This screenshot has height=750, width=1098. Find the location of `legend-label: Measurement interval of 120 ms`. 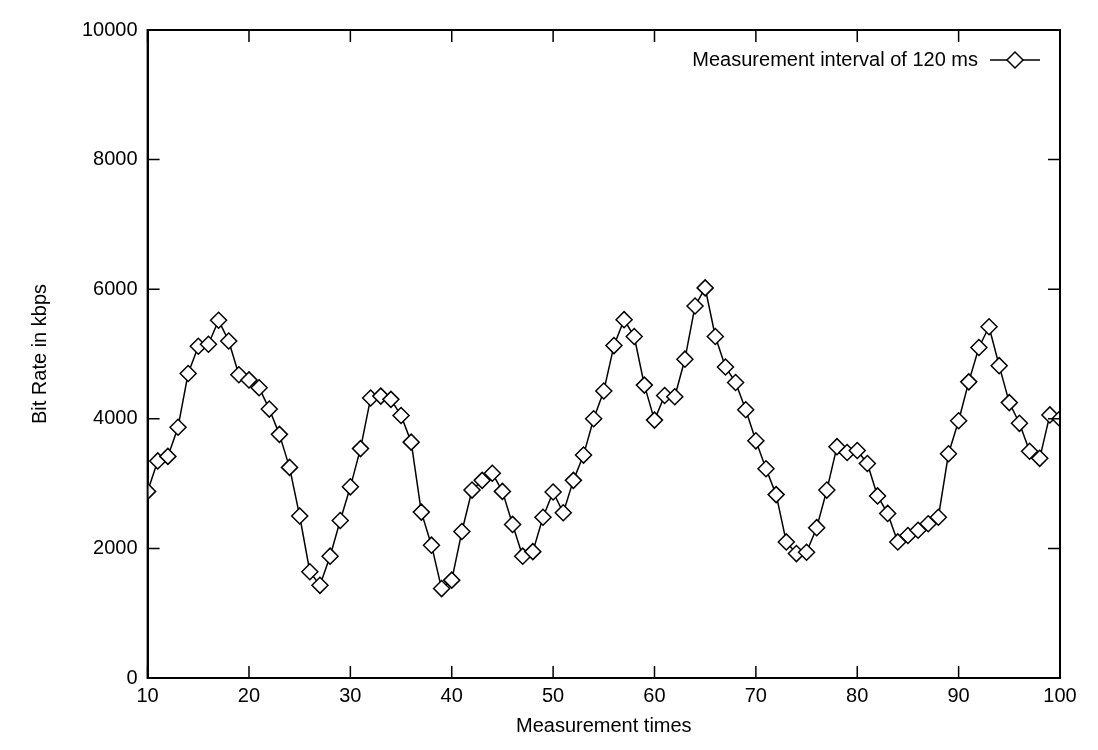

legend-label: Measurement interval of 120 ms is located at coordinates (835, 58).